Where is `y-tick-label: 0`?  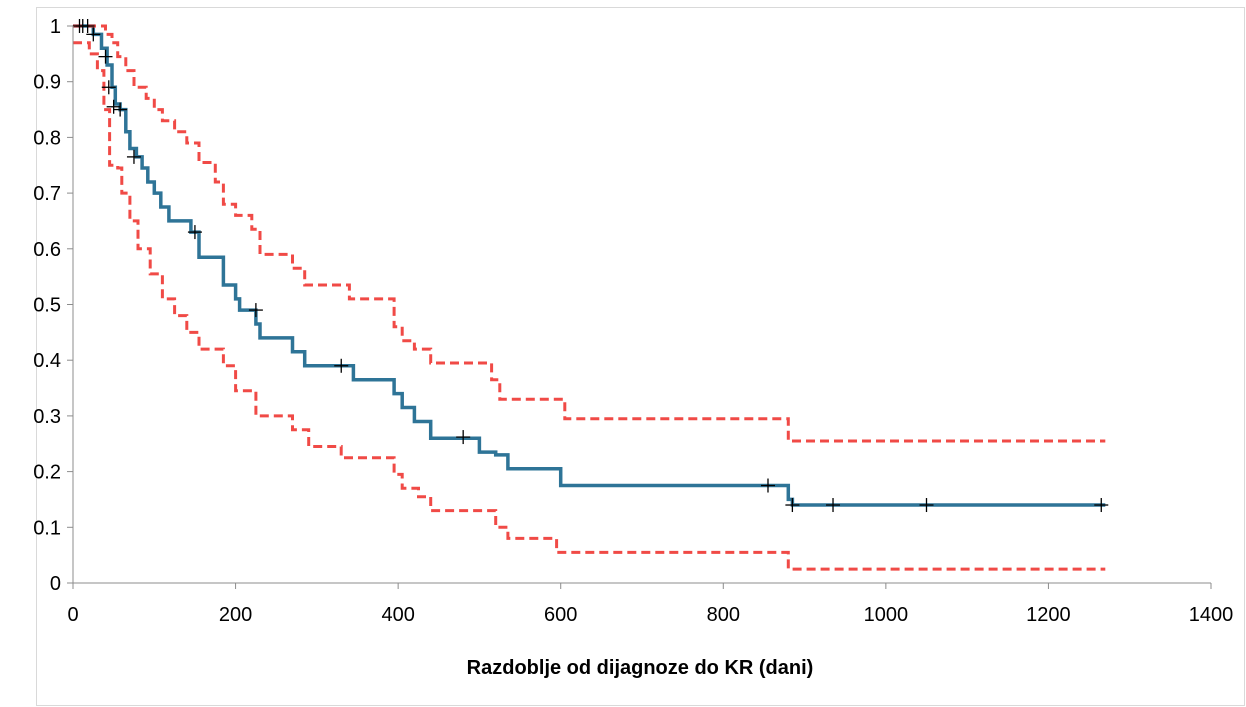
y-tick-label: 0 is located at coordinates (55, 584).